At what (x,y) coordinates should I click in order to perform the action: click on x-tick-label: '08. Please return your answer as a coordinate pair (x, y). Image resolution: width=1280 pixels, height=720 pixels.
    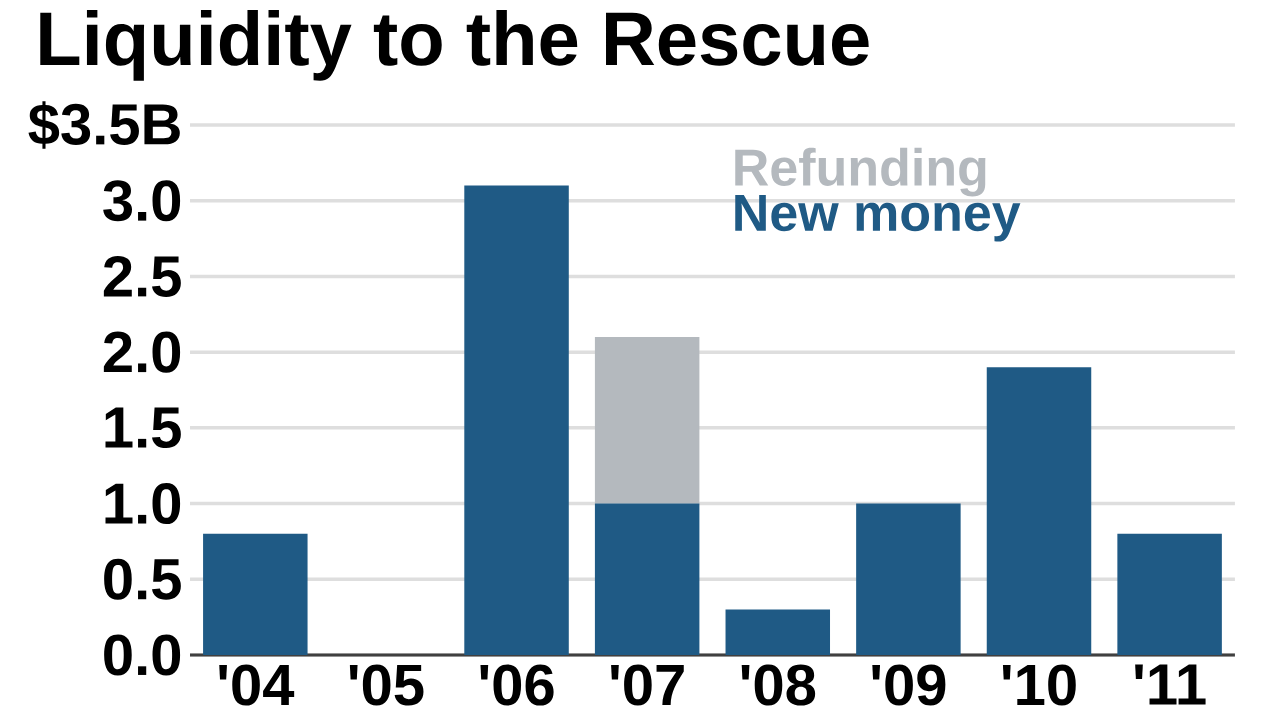
    Looking at the image, I should click on (778, 685).